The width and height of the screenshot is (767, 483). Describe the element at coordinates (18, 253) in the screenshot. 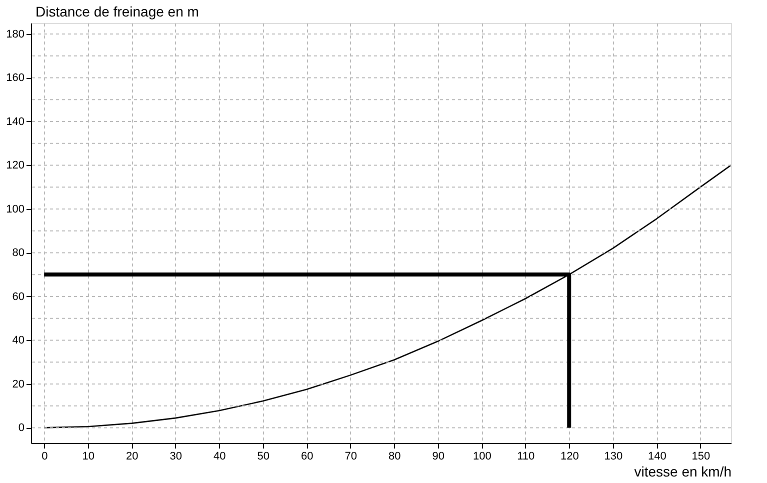

I see `y-tick-label: 80` at that location.